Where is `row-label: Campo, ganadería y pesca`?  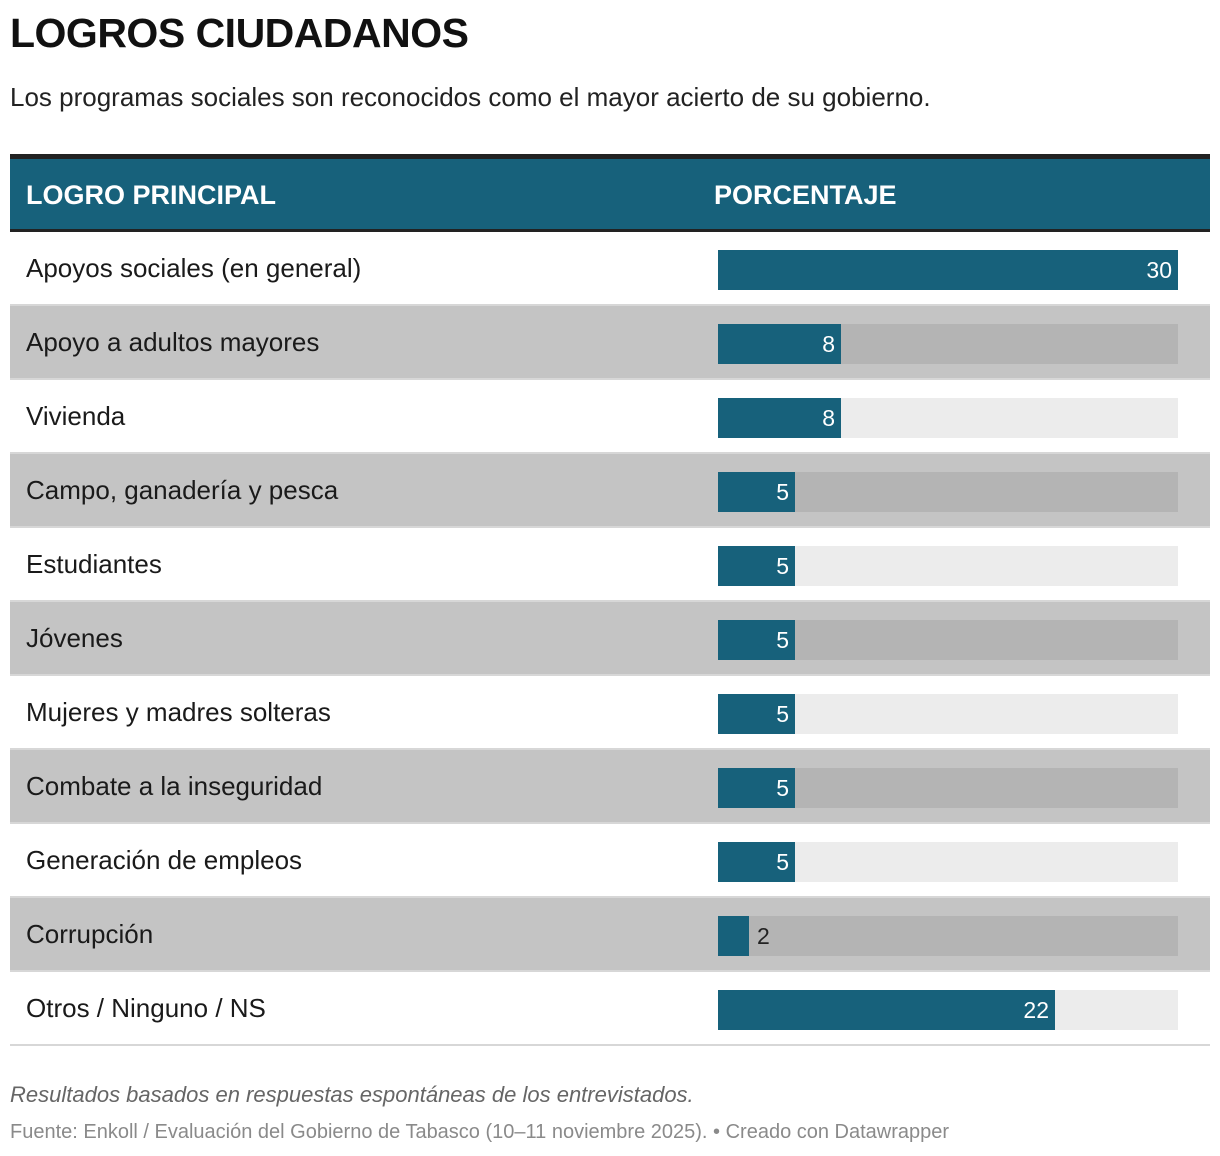
row-label: Campo, ganadería y pesca is located at coordinates (182, 490).